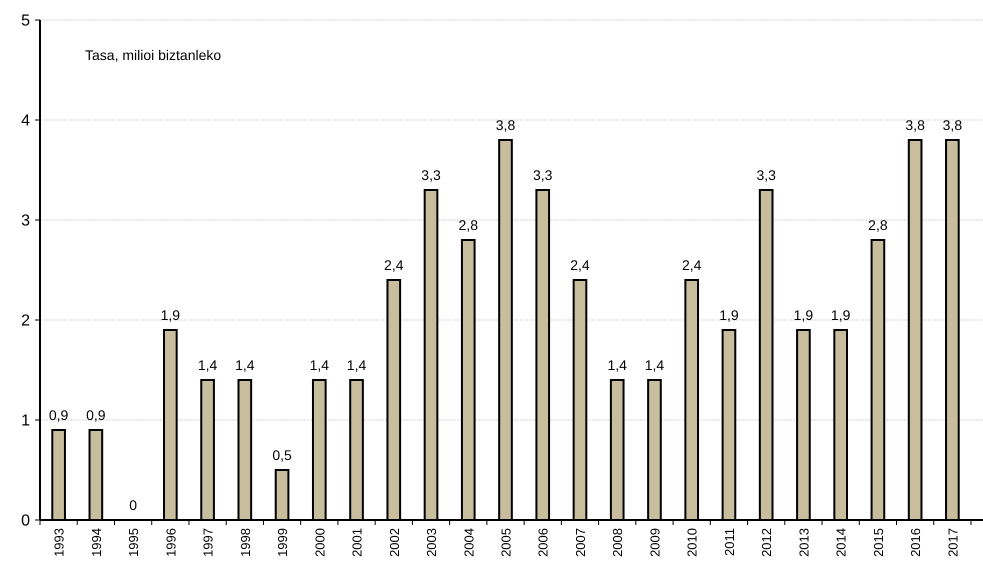 The width and height of the screenshot is (983, 570). I want to click on x-tick-label: 2000, so click(320, 542).